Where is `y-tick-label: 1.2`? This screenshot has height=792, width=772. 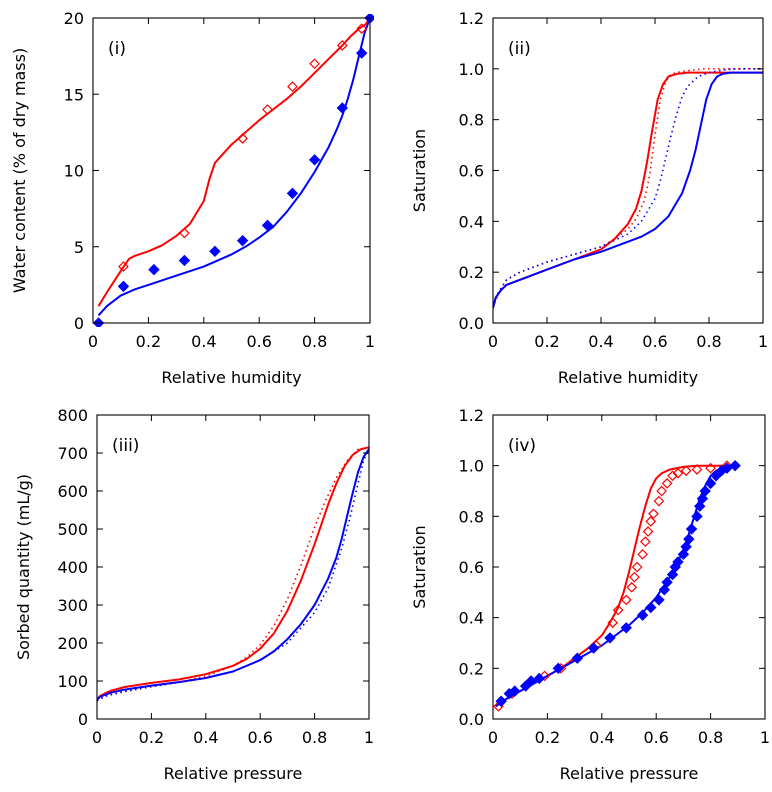
y-tick-label: 1.2 is located at coordinates (471, 415).